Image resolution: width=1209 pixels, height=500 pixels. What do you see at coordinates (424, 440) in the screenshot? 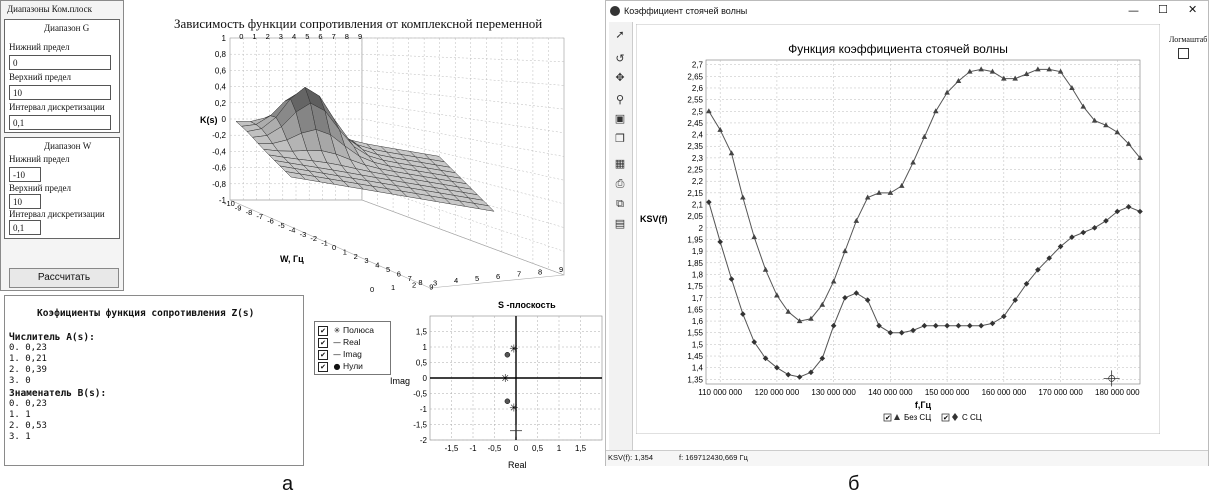
I see `splane-y-tick: -2` at bounding box center [424, 440].